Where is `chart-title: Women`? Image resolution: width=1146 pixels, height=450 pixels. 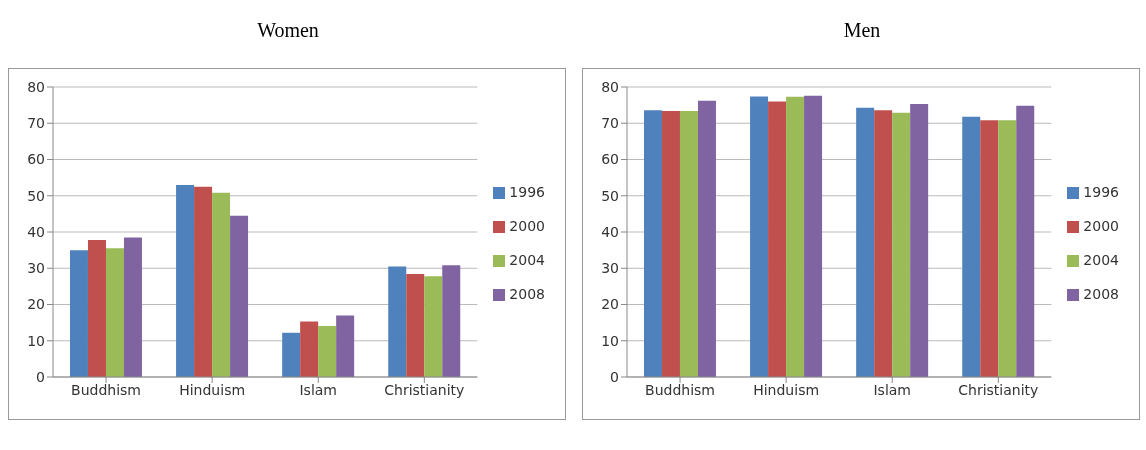
chart-title: Women is located at coordinates (288, 30).